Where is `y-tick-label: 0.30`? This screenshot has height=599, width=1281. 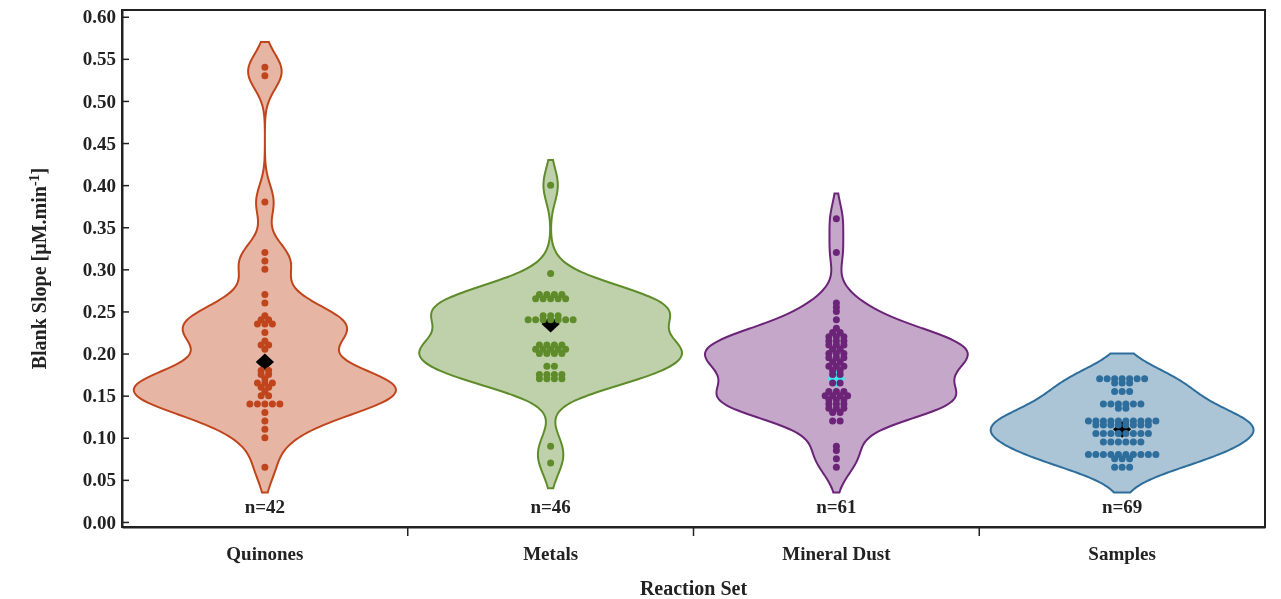 y-tick-label: 0.30 is located at coordinates (99, 269).